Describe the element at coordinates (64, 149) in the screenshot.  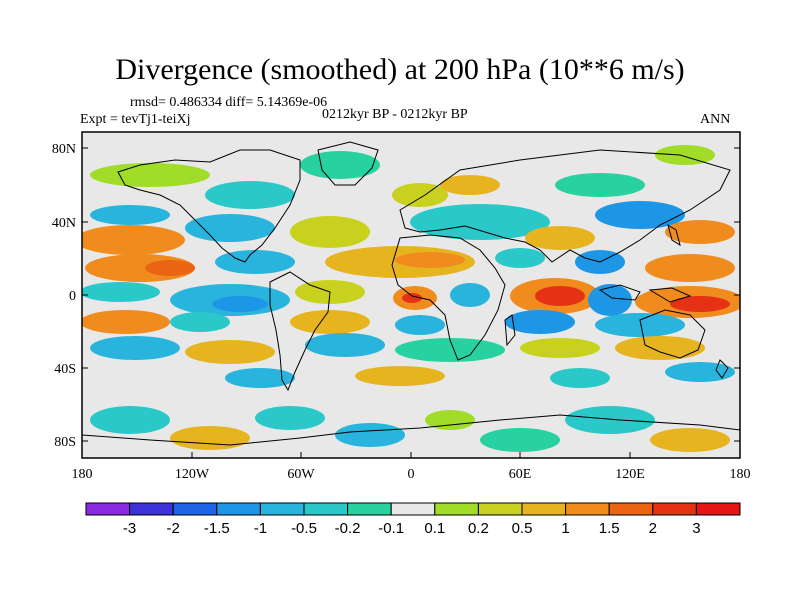
I see `lat-label: 80N` at that location.